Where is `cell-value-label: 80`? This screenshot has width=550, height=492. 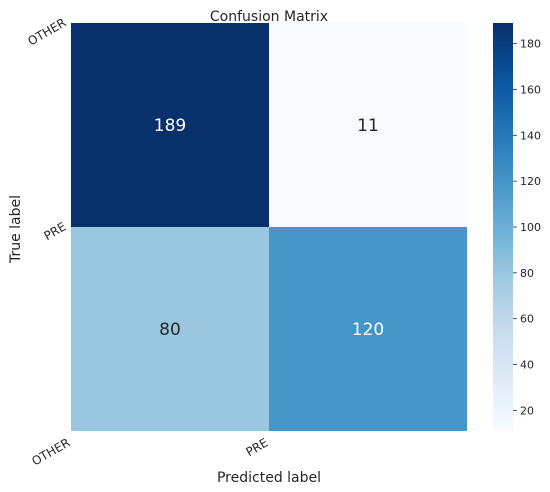
cell-value-label: 80 is located at coordinates (170, 330).